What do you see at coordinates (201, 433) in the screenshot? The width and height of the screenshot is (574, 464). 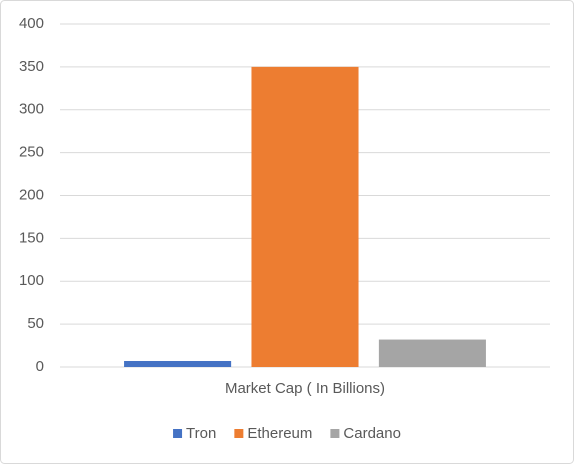 I see `legend-label: Tron` at bounding box center [201, 433].